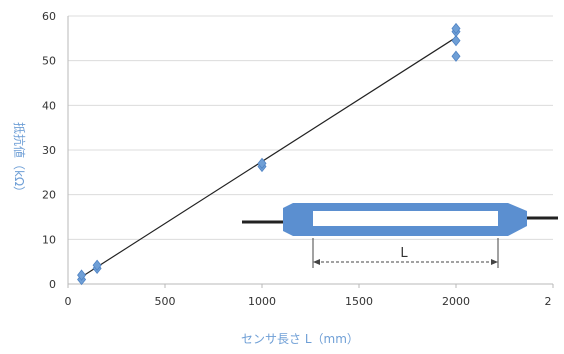  What do you see at coordinates (52, 284) in the screenshot?
I see `y-tick-label: 0` at bounding box center [52, 284].